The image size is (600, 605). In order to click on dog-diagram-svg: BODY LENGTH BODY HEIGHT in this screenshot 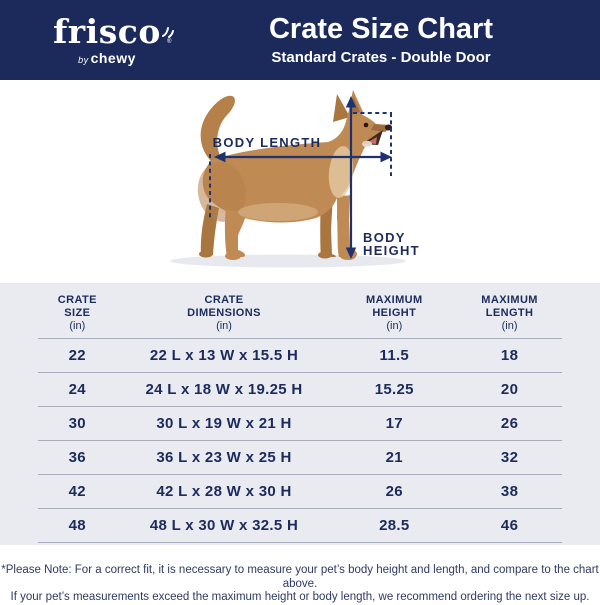, I will do `click(295, 179)`.